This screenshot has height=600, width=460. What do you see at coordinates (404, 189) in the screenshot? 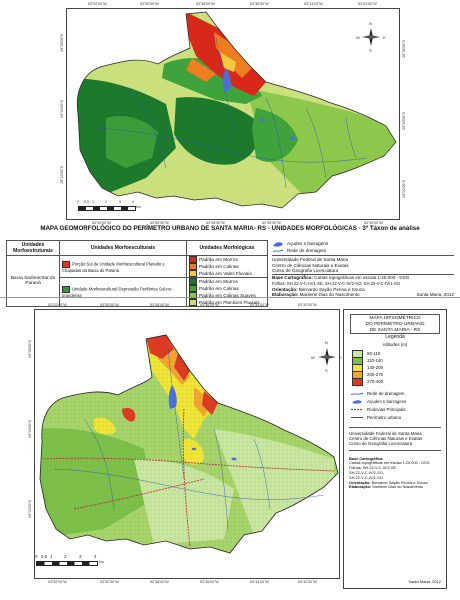
I see `m1-right-tick: 29°42'00"S` at bounding box center [404, 189].